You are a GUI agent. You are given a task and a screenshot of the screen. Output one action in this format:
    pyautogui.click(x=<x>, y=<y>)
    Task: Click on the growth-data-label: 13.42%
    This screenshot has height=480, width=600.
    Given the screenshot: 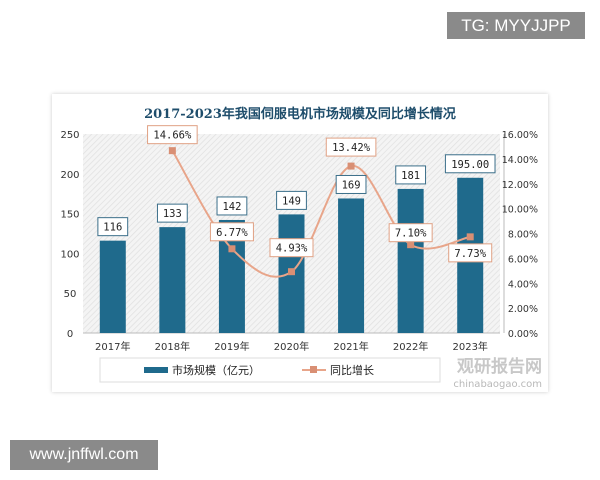 What is the action you would take?
    pyautogui.click(x=351, y=148)
    